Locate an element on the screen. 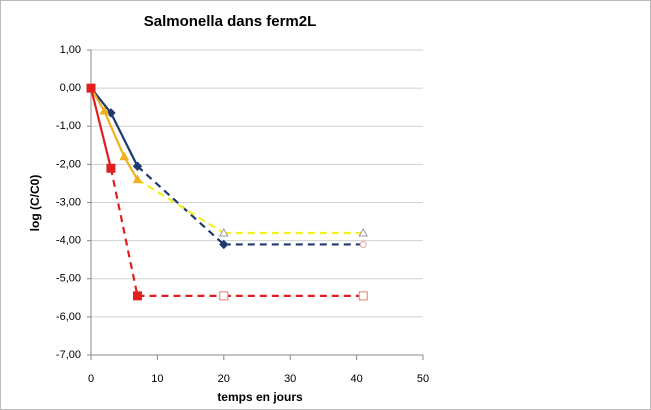  y-tick-label: -4,00 is located at coordinates (68, 241).